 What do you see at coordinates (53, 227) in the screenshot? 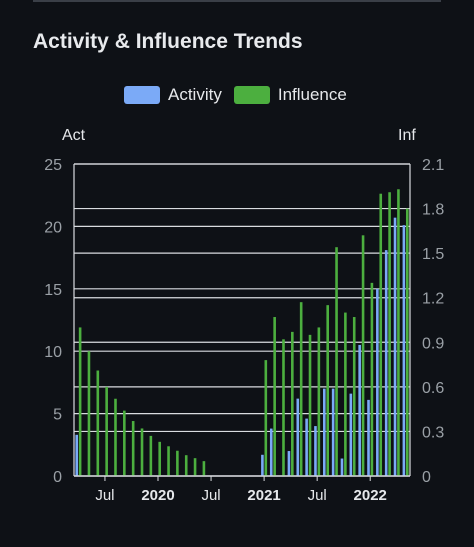
I see `left-tick-label: 20` at bounding box center [53, 227].